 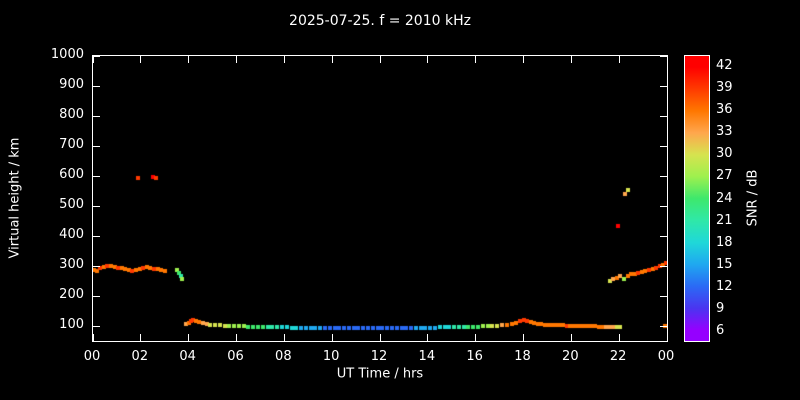 What do you see at coordinates (71, 294) in the screenshot?
I see `y-tick-label: 200` at bounding box center [71, 294].